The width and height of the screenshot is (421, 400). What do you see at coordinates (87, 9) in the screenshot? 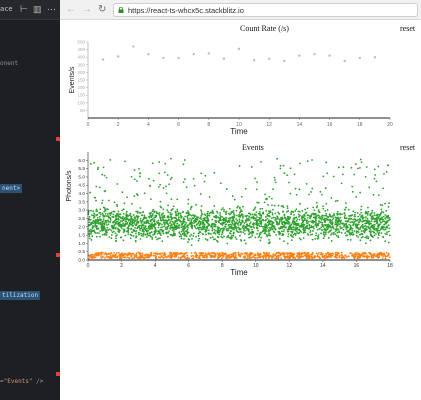
I see `forward-arrow-icon: →` at bounding box center [87, 9].